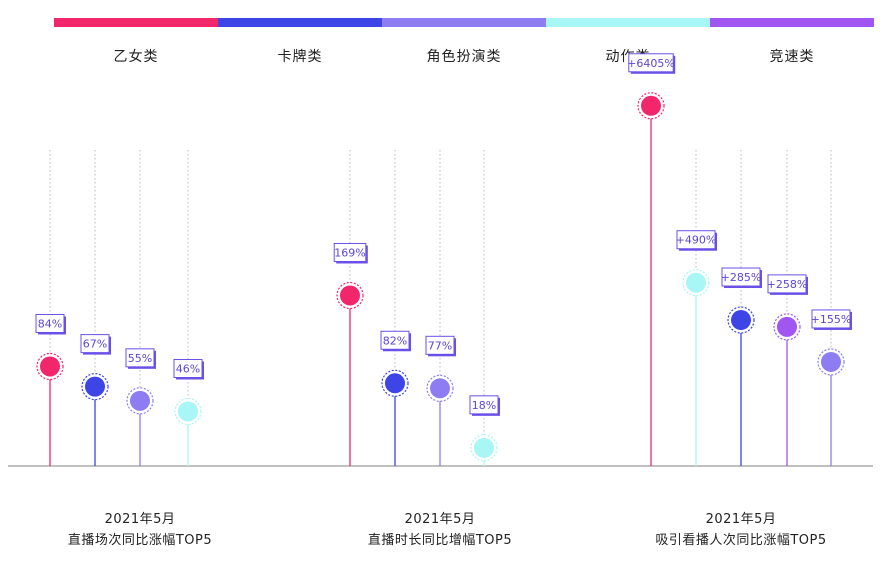 This screenshot has width=883, height=565. I want to click on value-label: 55%, so click(140, 358).